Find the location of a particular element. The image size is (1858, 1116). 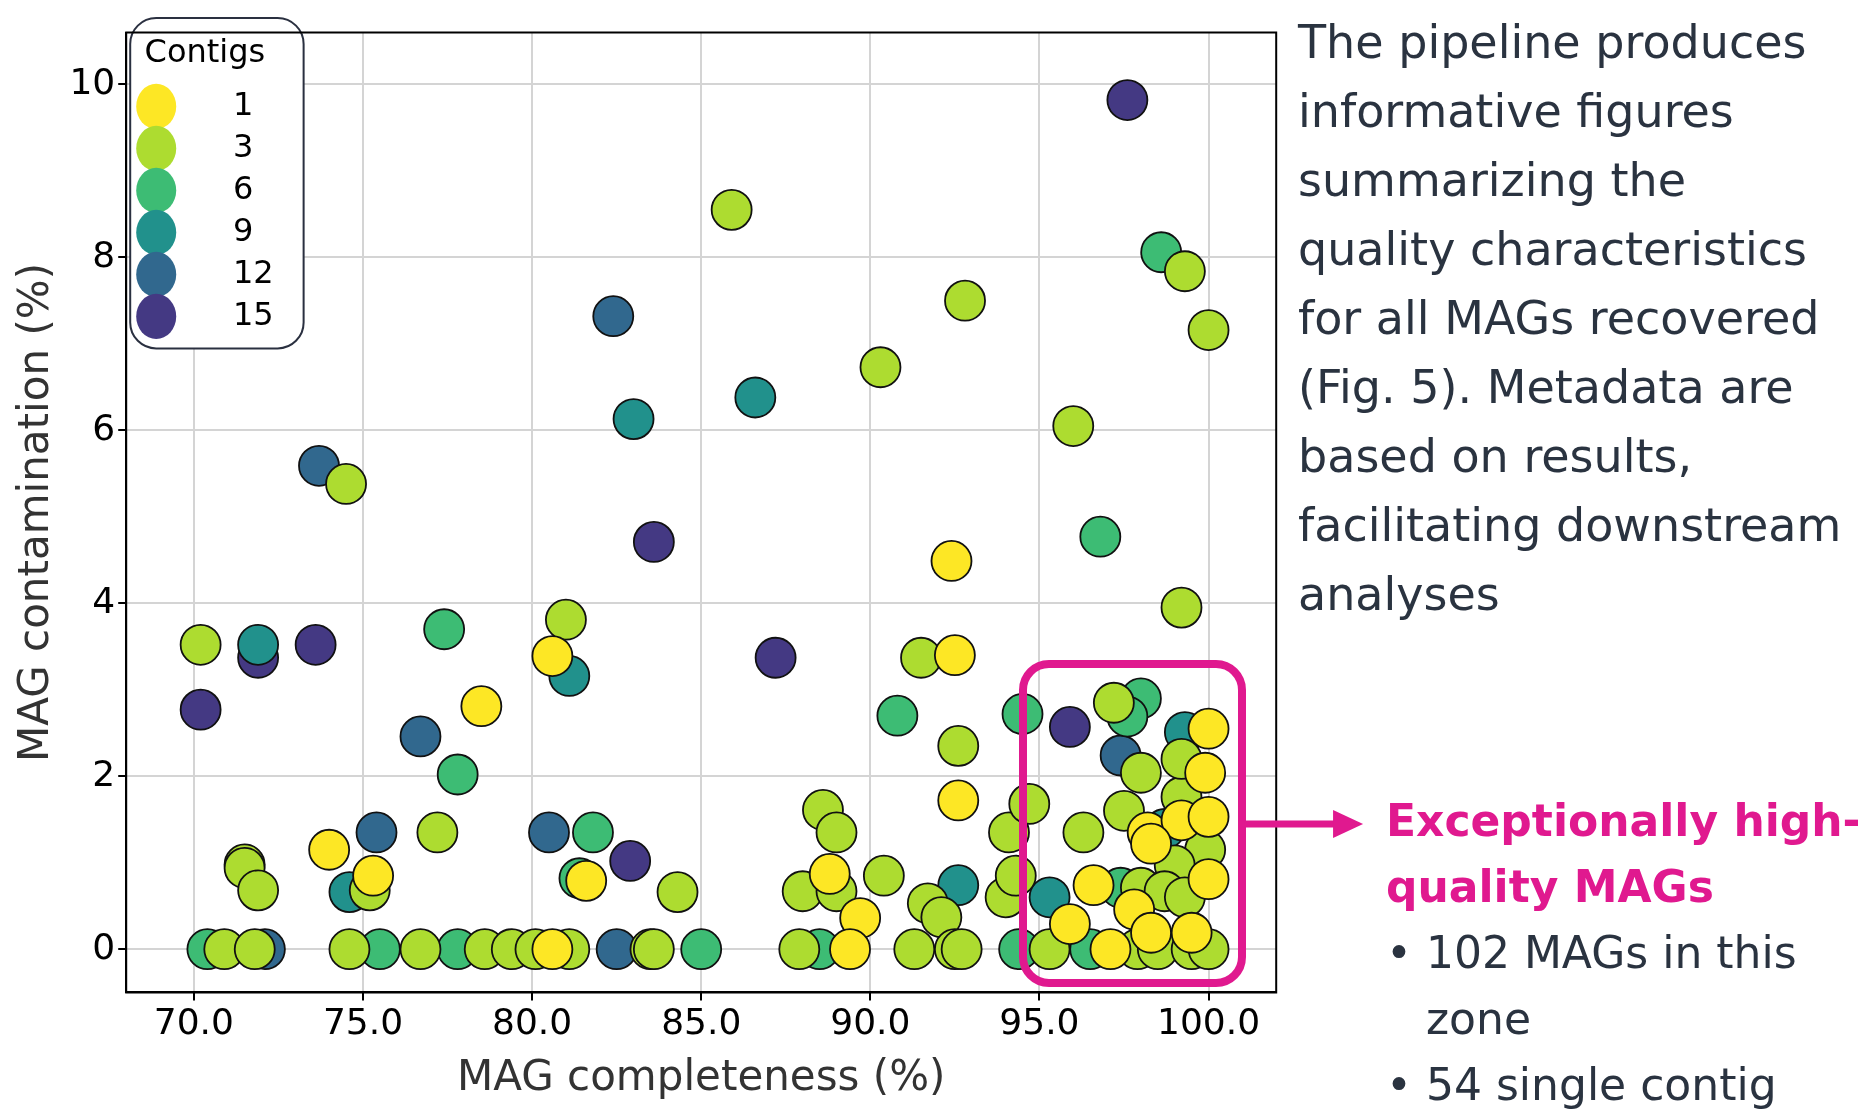

y-tick-label: 6 is located at coordinates (104, 427).